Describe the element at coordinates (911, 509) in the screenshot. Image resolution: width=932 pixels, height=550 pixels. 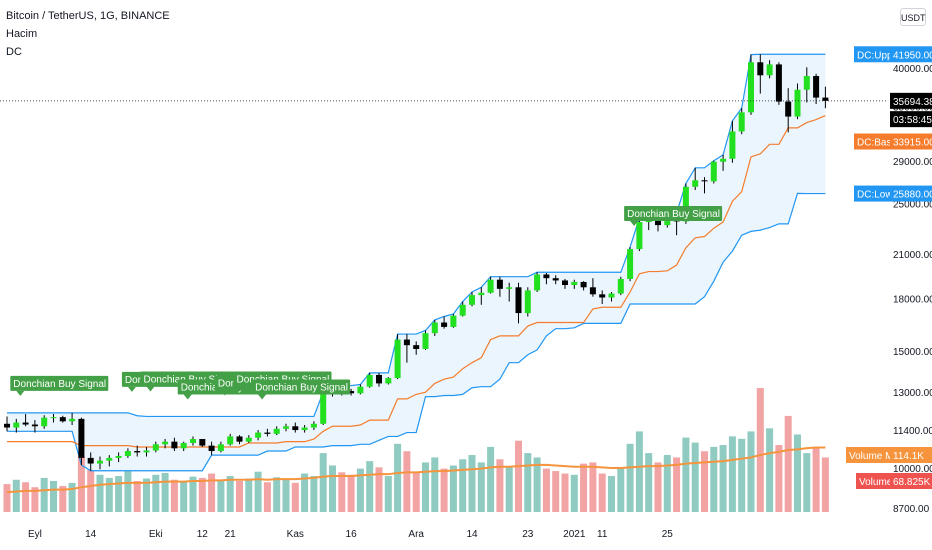
I see `price-axis-tick: 8700.00` at that location.